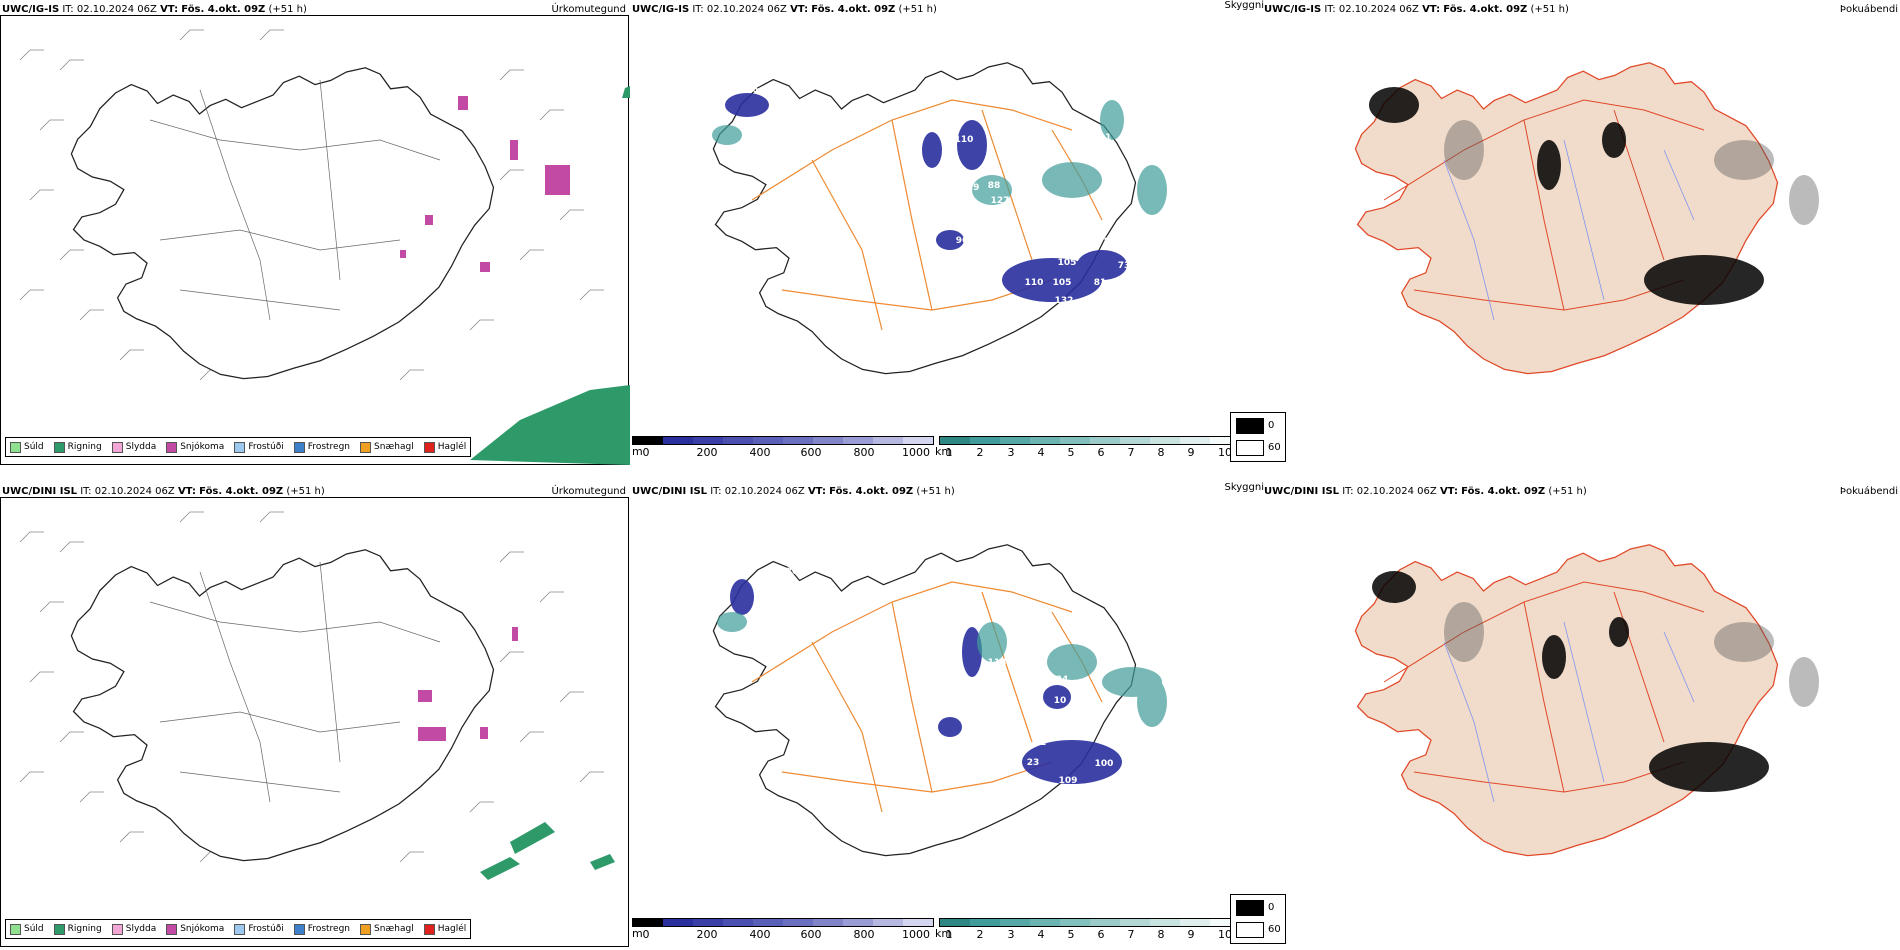 This screenshot has width=1900, height=950. Describe the element at coordinates (1100, 283) in the screenshot. I see `svg-text: 81` at that location.